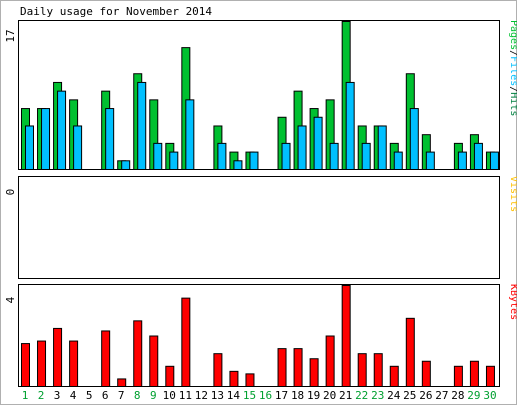 The width and height of the screenshot is (517, 405). What do you see at coordinates (329, 395) in the screenshot?
I see `x-tick-label: 20` at bounding box center [329, 395].